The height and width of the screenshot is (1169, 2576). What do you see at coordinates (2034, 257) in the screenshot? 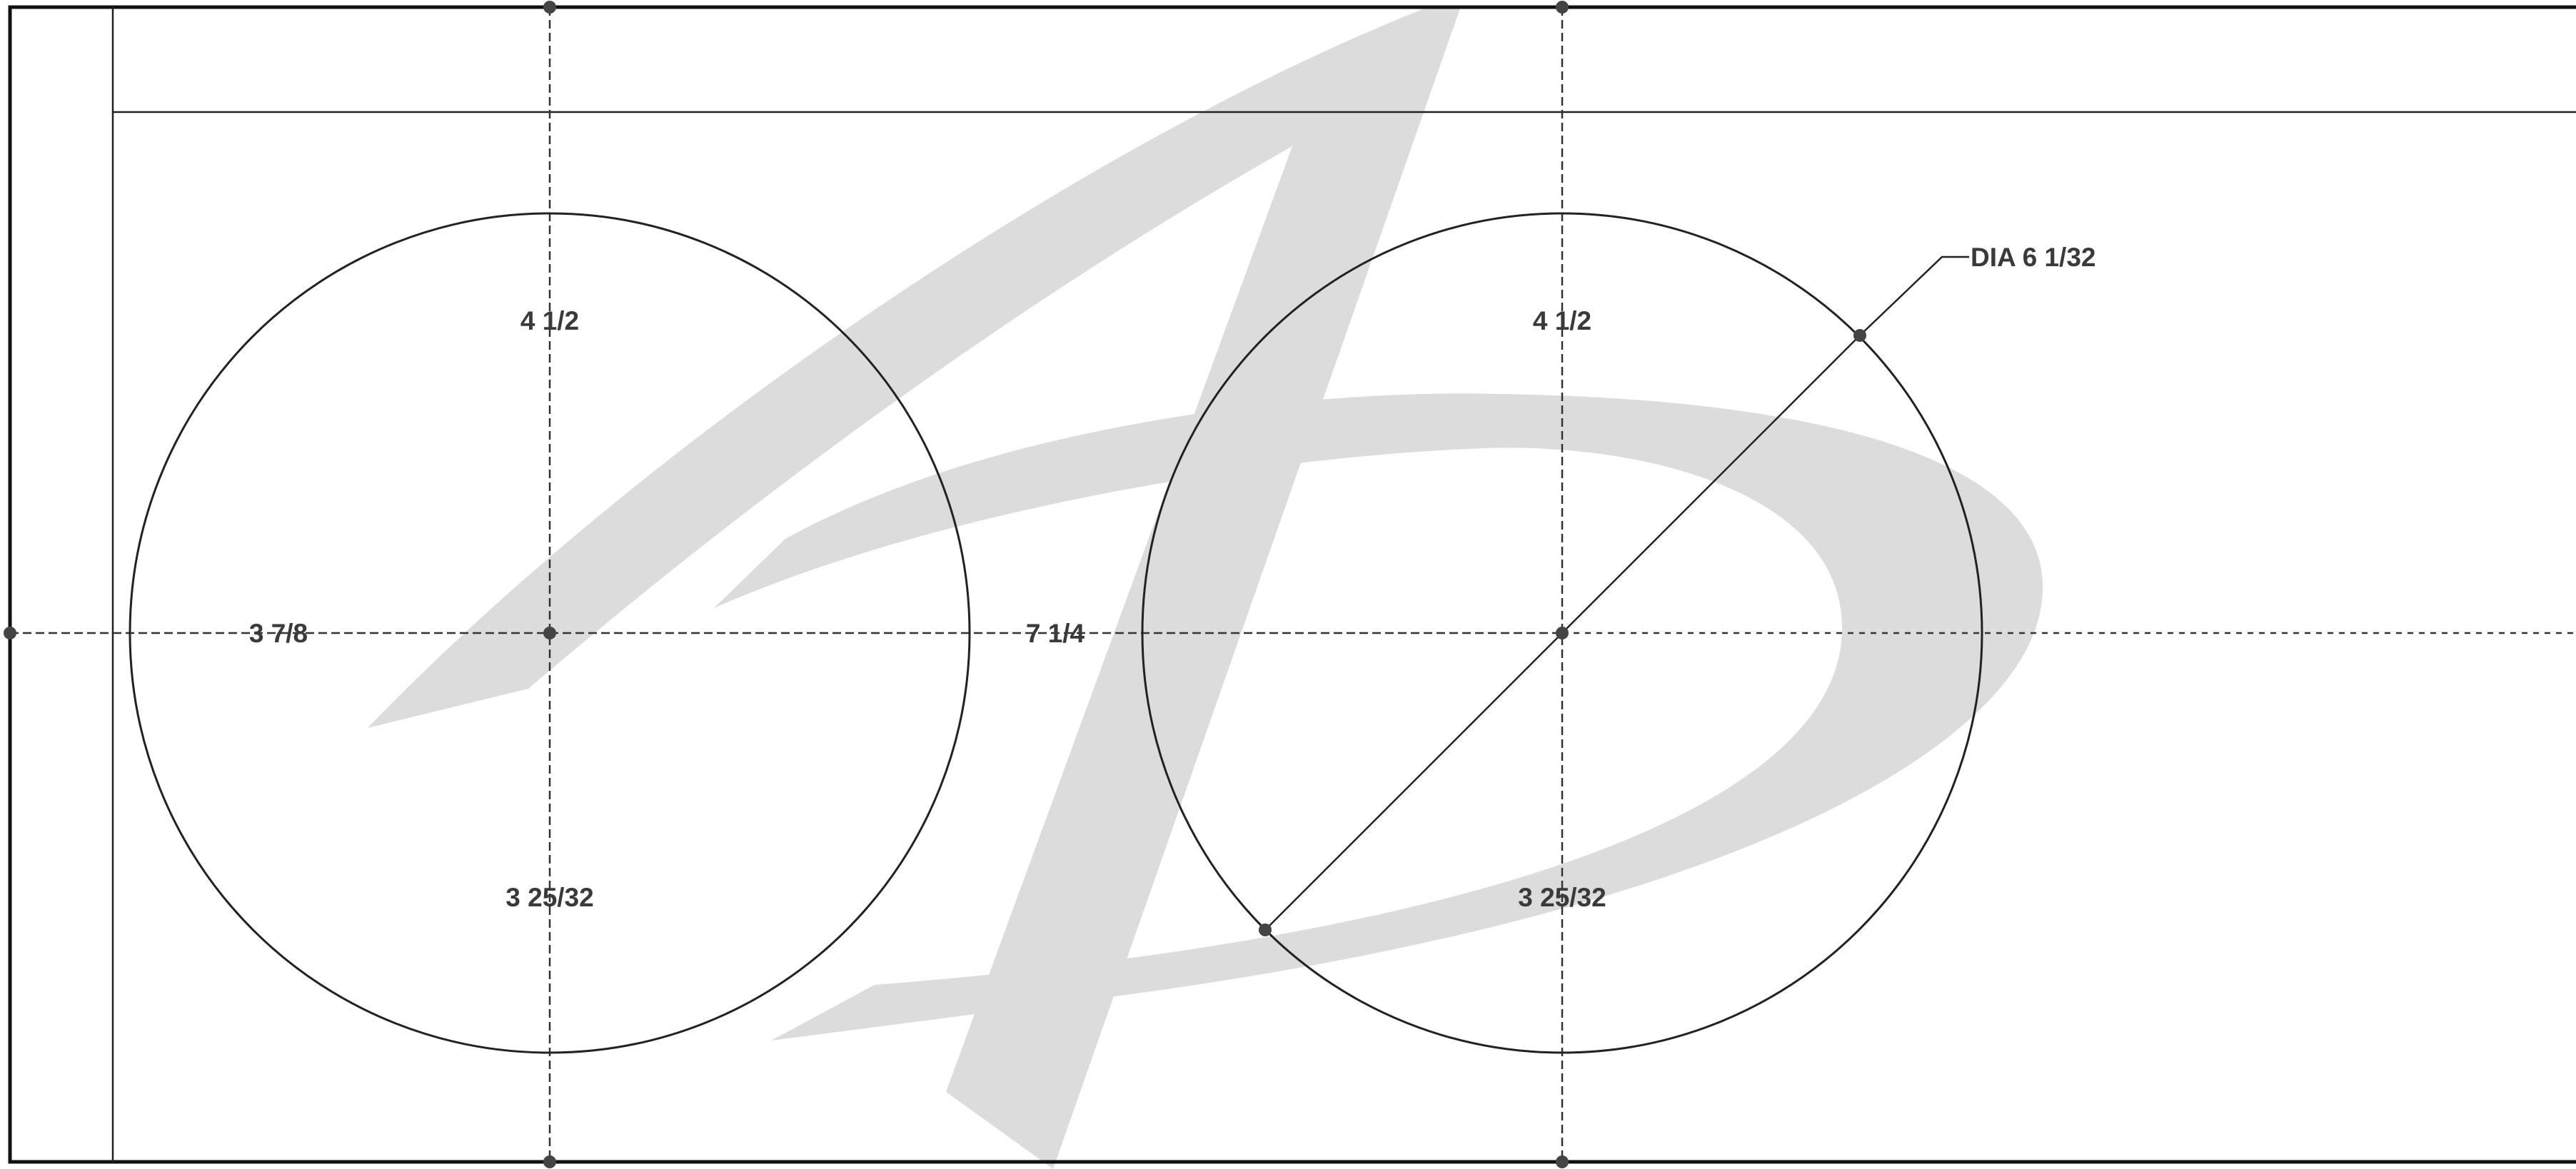
I see `diameter-callout-label: DIA 6 1/32` at bounding box center [2034, 257].